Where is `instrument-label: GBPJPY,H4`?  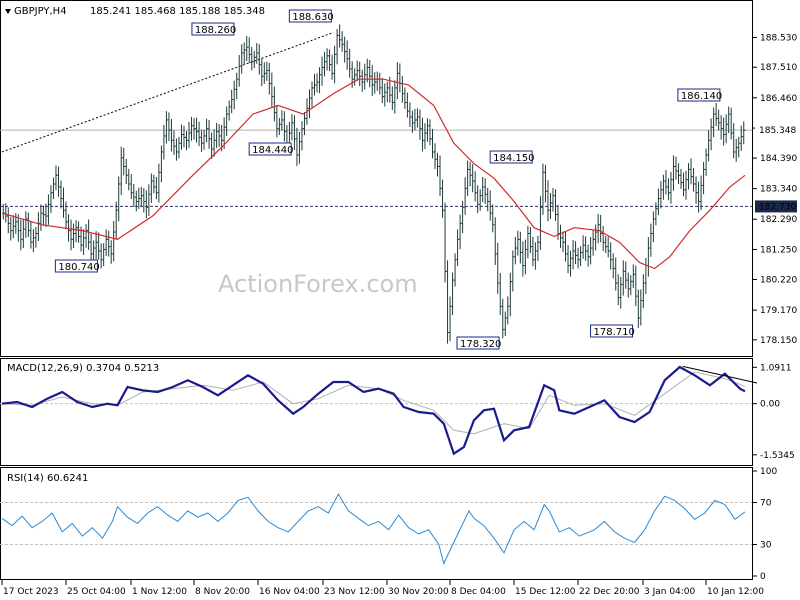
instrument-label: GBPJPY,H4 is located at coordinates (40, 11).